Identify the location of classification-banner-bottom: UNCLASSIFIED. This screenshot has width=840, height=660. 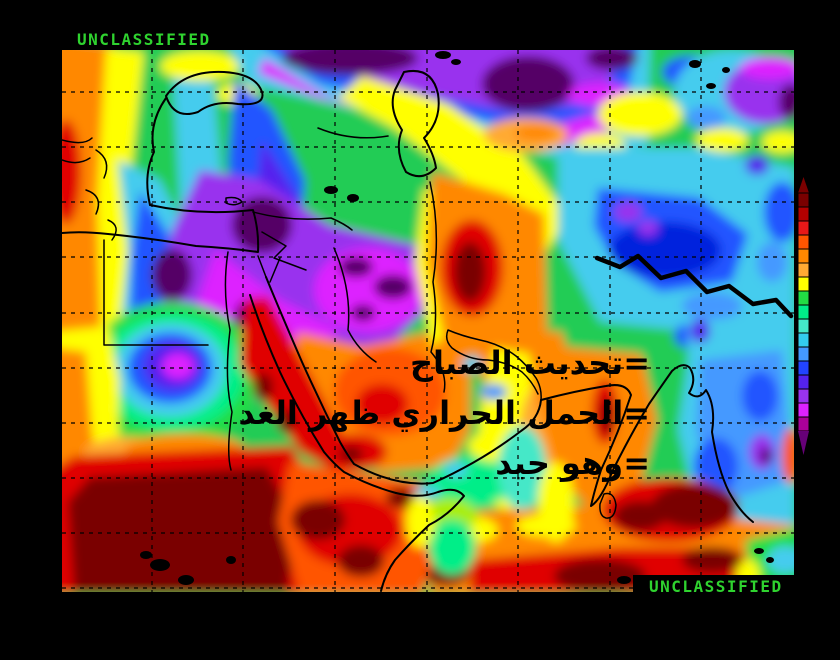
(716, 586).